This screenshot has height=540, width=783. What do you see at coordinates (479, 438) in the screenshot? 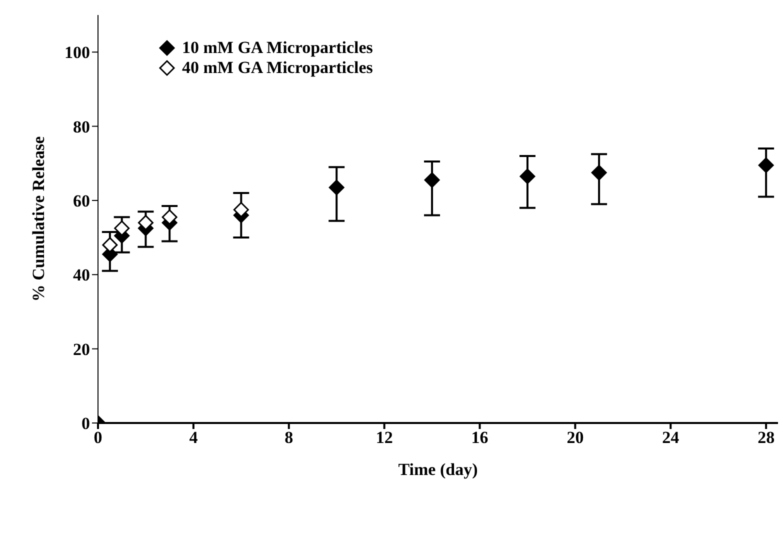
I see `x-tick-label: 16` at bounding box center [479, 438].